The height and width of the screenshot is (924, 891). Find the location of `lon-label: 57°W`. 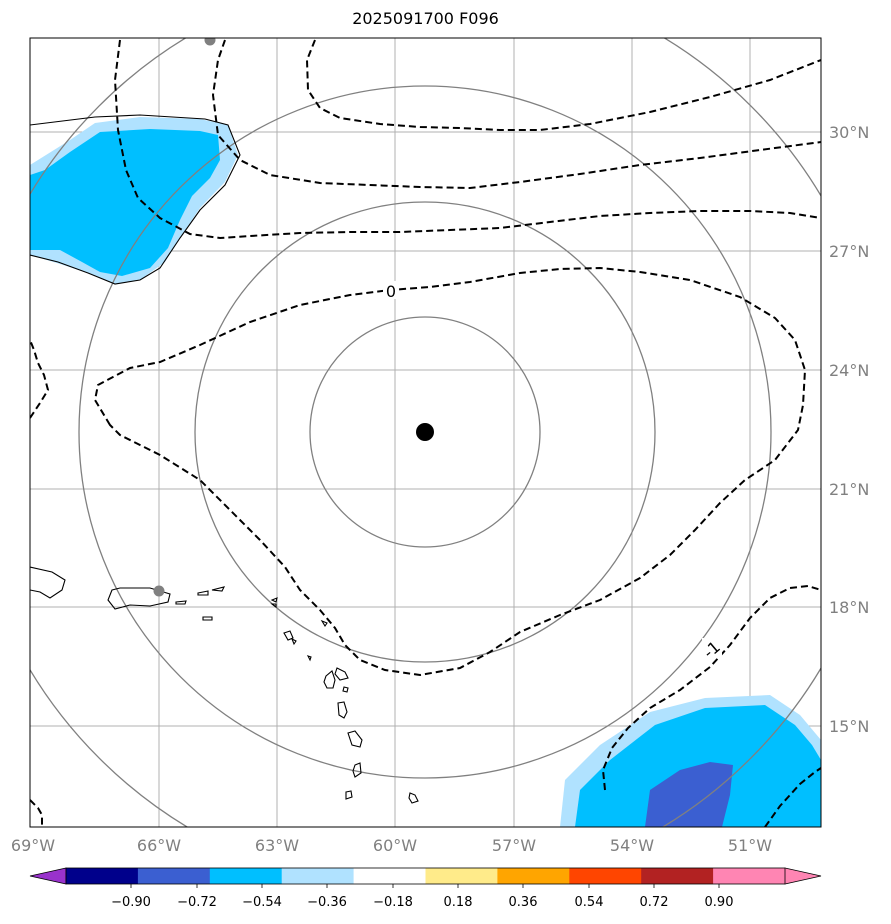

lon-label: 57°W is located at coordinates (514, 845).